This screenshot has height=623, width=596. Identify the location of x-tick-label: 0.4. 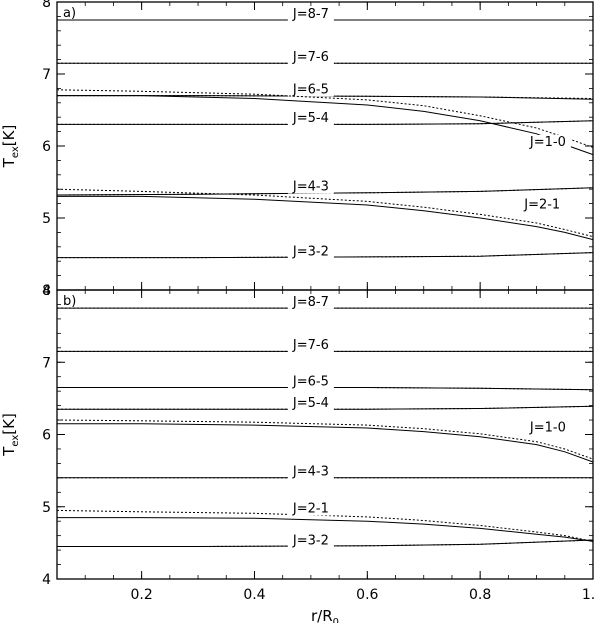
(254, 595).